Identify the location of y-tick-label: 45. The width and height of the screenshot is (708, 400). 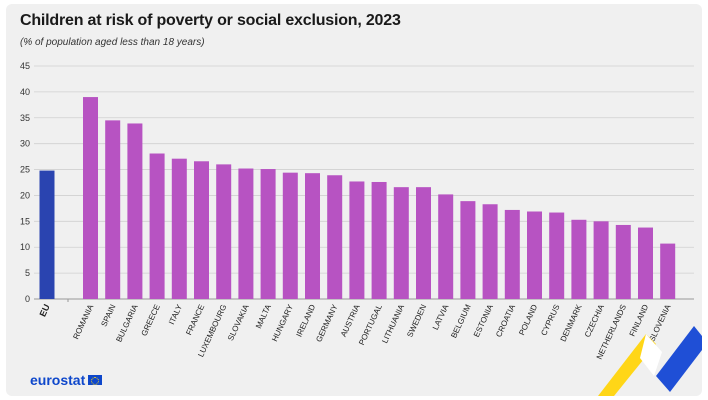
(25, 66).